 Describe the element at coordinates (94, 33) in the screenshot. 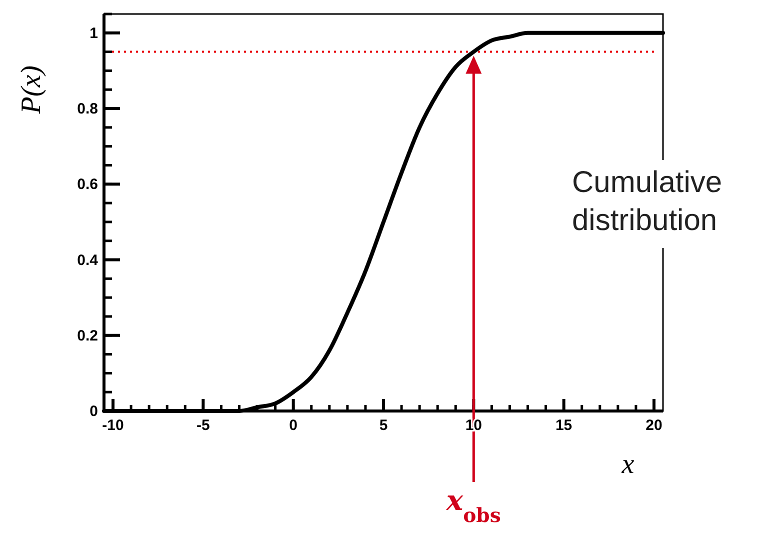

I see `y-tick-label: 1` at that location.